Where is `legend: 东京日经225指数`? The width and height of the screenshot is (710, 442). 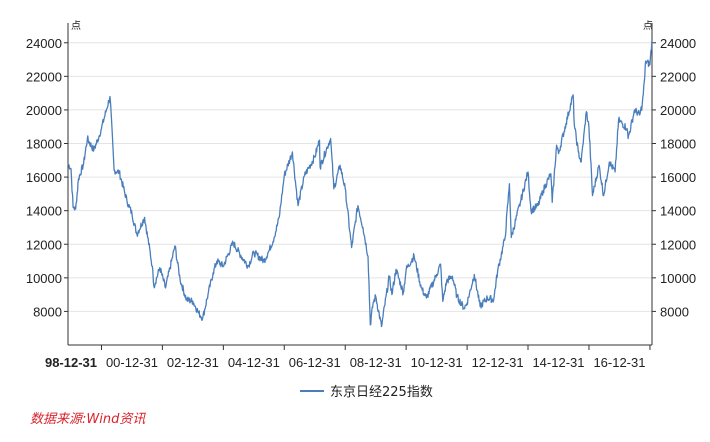 legend: 东京日经225指数 is located at coordinates (366, 392).